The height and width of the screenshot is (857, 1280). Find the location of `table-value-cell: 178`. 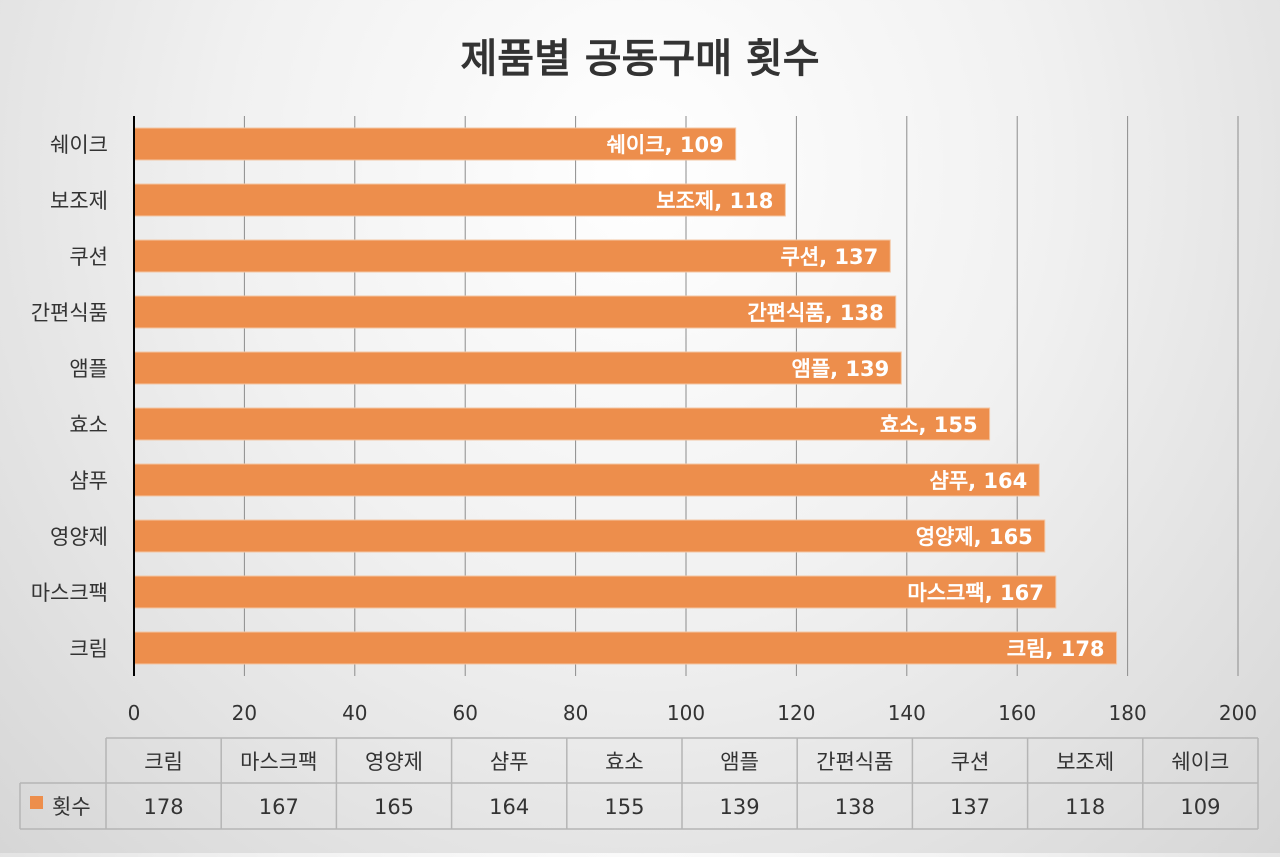

table-value-cell: 178 is located at coordinates (164, 807).